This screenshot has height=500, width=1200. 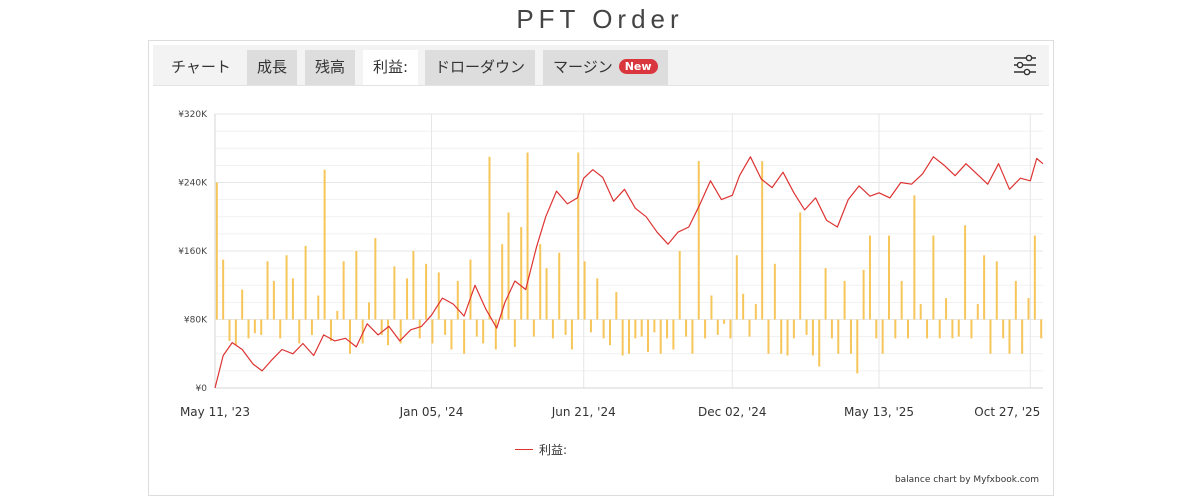 What do you see at coordinates (193, 115) in the screenshot?
I see `y-tick-label: ¥320K` at bounding box center [193, 115].